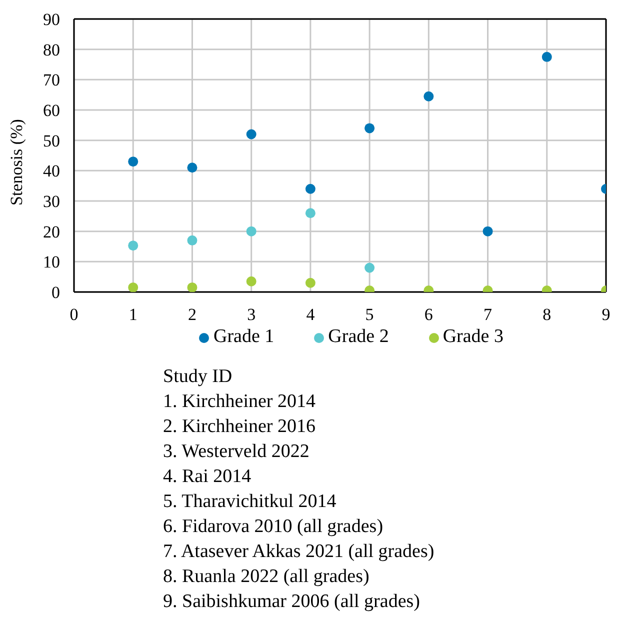 The width and height of the screenshot is (627, 634). I want to click on legend-label: Grade 2, so click(358, 336).